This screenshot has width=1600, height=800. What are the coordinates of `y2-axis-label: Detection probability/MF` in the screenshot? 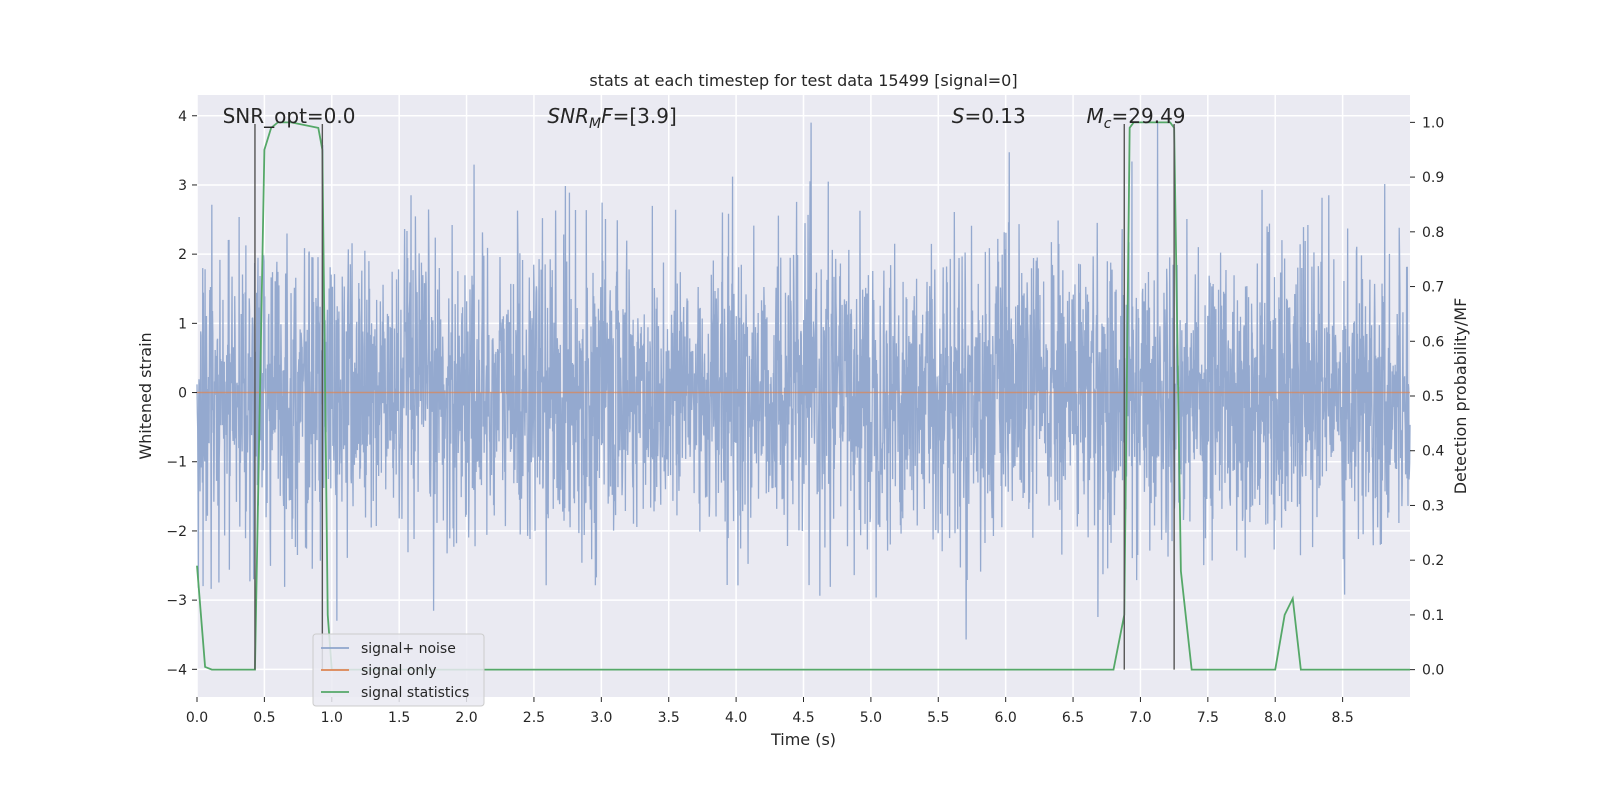 It's located at (1460, 396).